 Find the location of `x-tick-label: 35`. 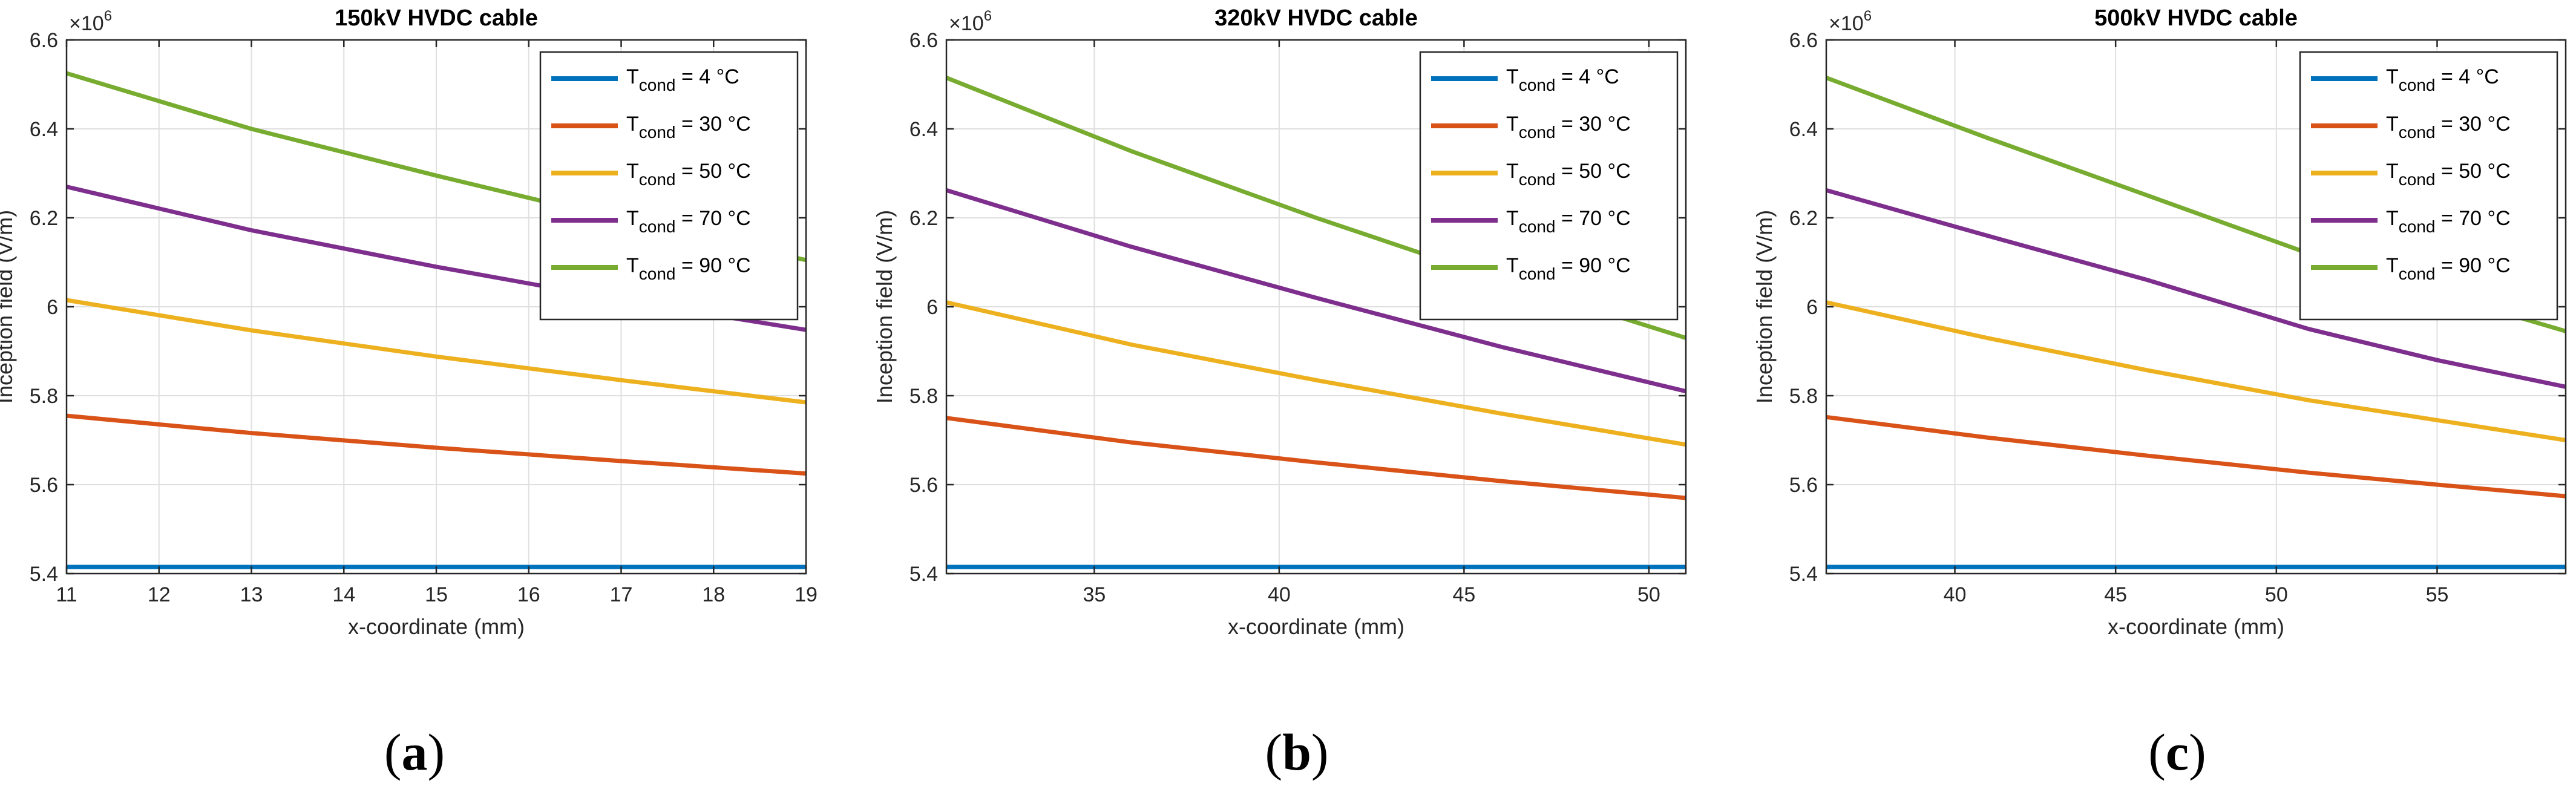

x-tick-label: 35 is located at coordinates (1094, 594).